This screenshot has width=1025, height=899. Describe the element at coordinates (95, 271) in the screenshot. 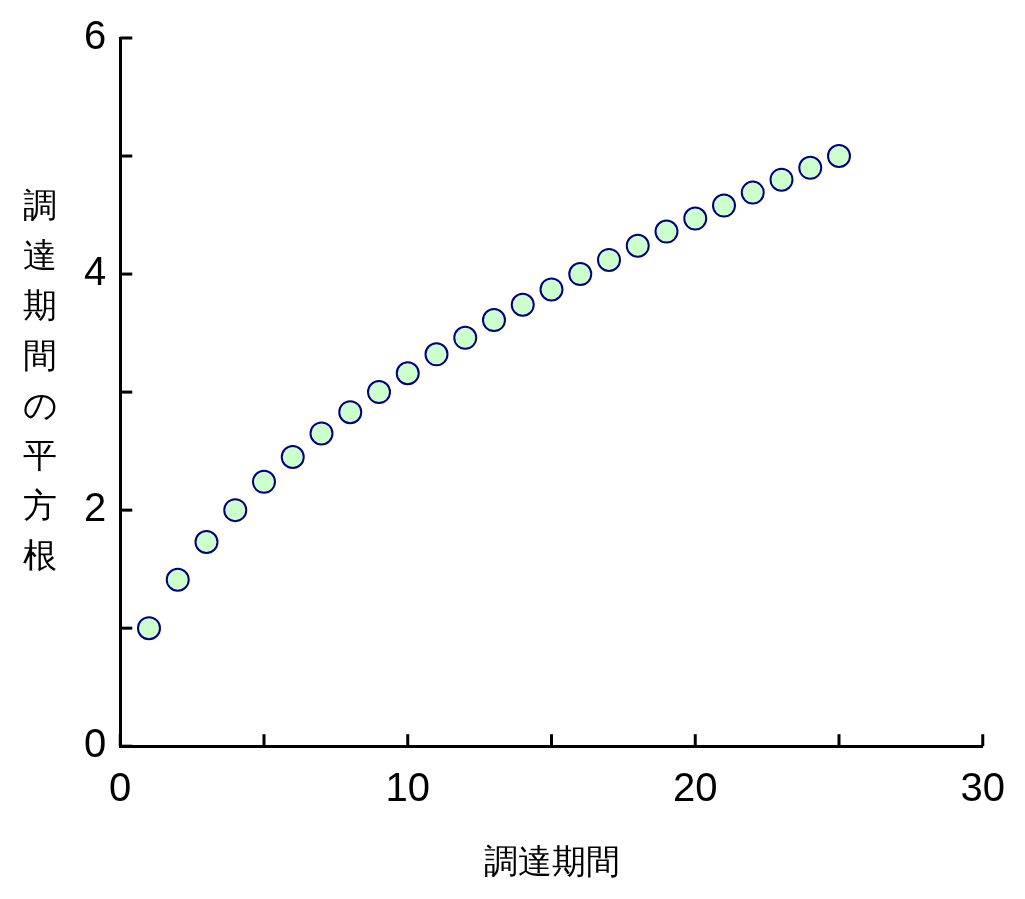

I see `y-tick-label: 4` at that location.